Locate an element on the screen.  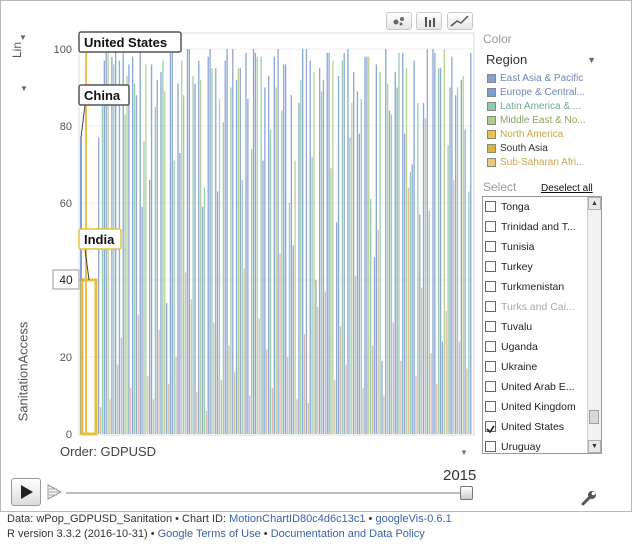
docs-link: Documentation and Data Policy is located at coordinates (347, 534).